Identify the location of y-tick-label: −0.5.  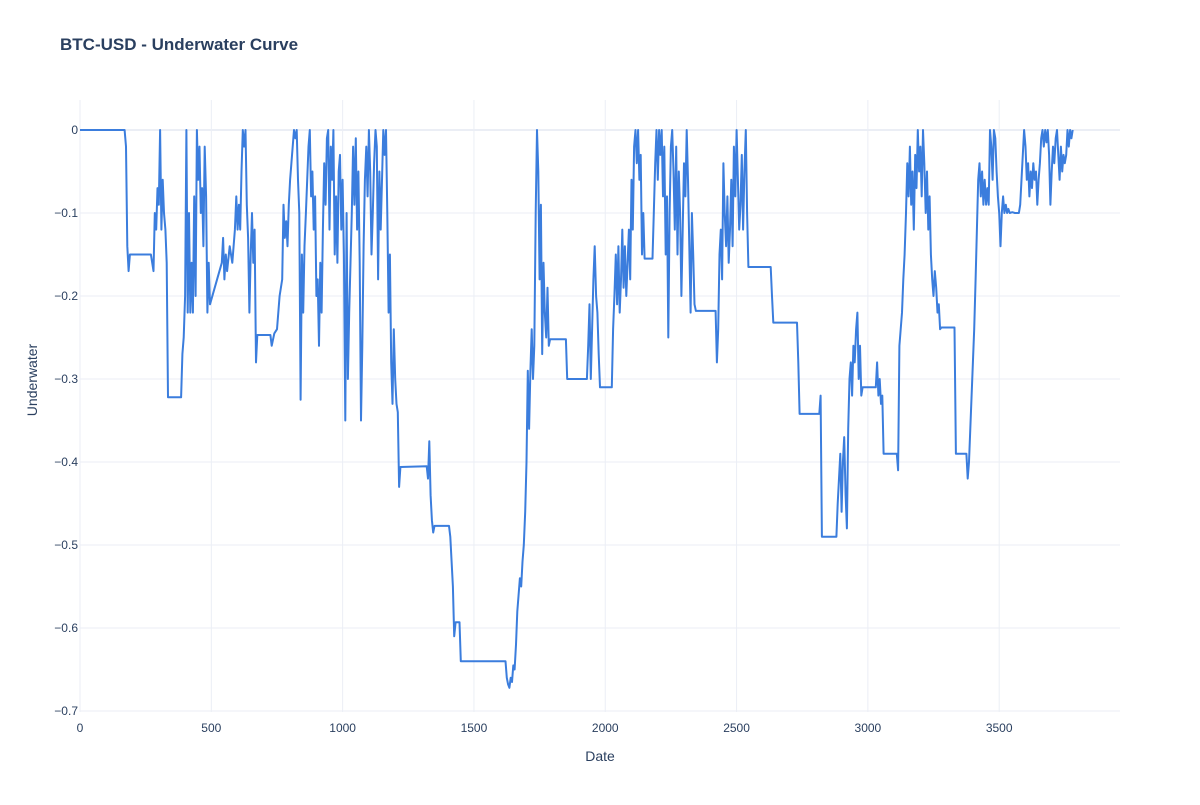
(66, 545).